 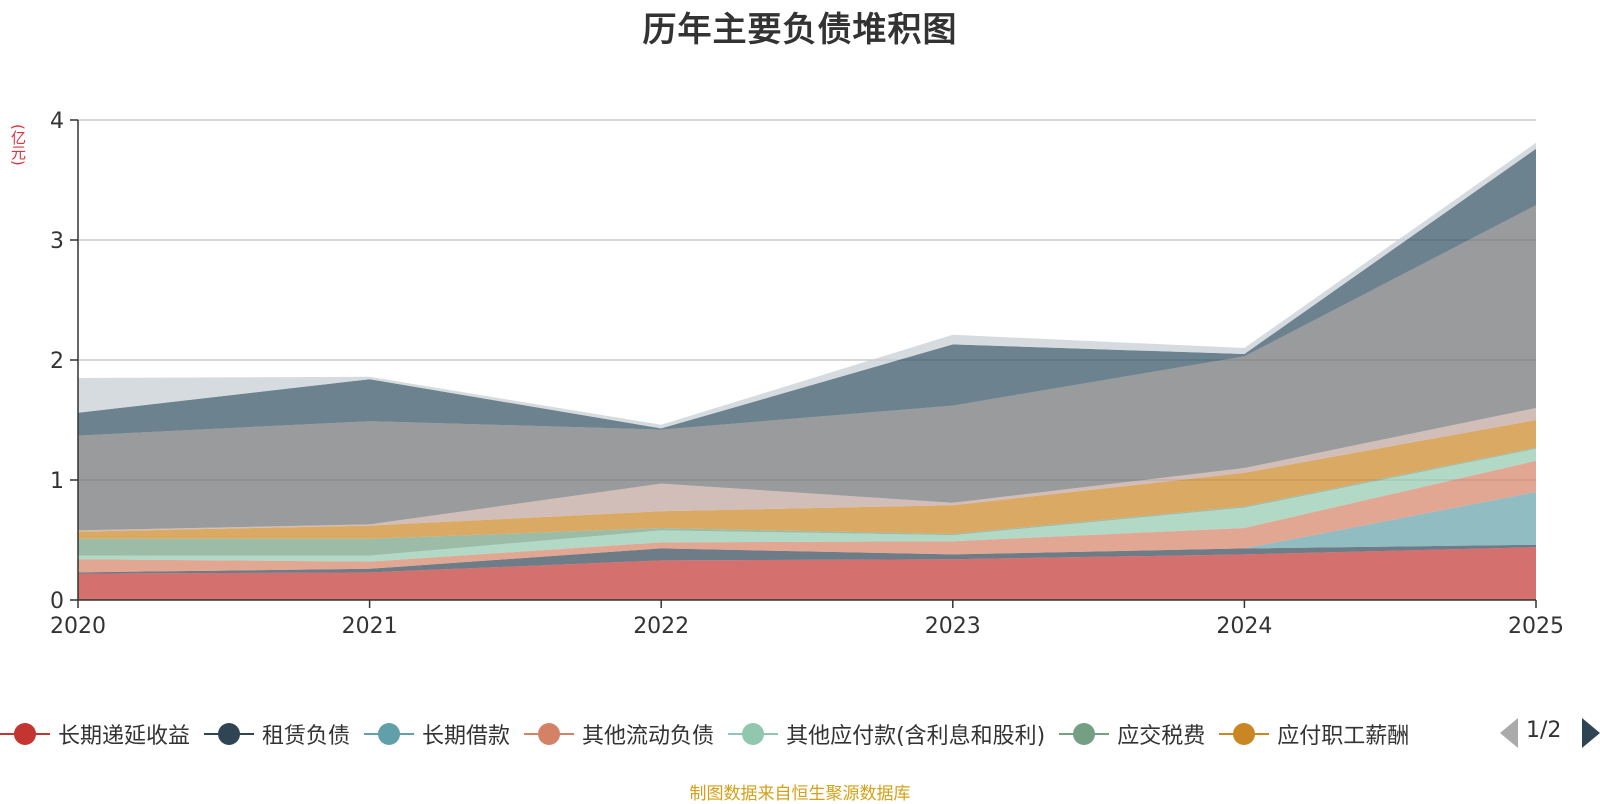 I want to click on legend-item: 长期借款, so click(x=437, y=734).